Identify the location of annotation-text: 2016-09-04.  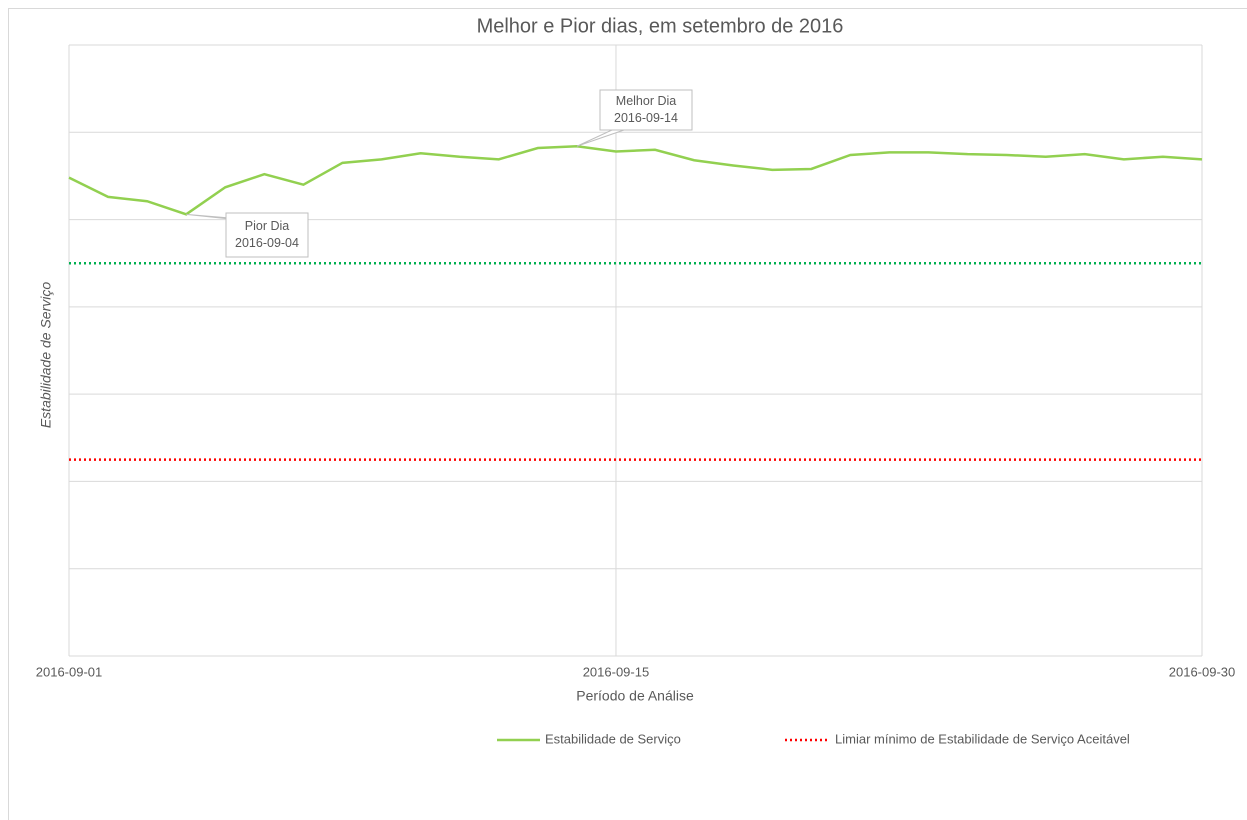
(267, 243).